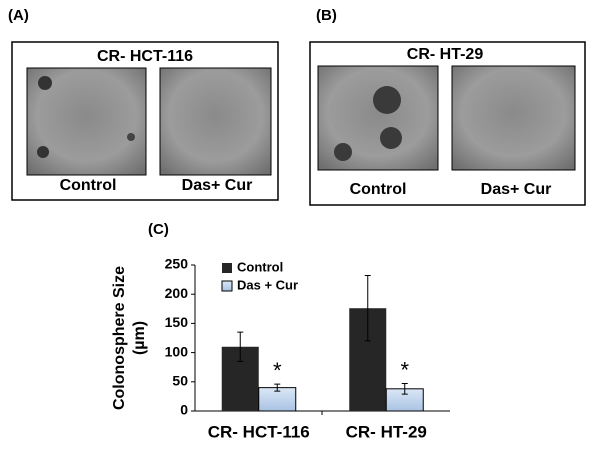 Image resolution: width=600 pixels, height=455 pixels. Describe the element at coordinates (180, 381) in the screenshot. I see `y-tick-label: 50` at that location.